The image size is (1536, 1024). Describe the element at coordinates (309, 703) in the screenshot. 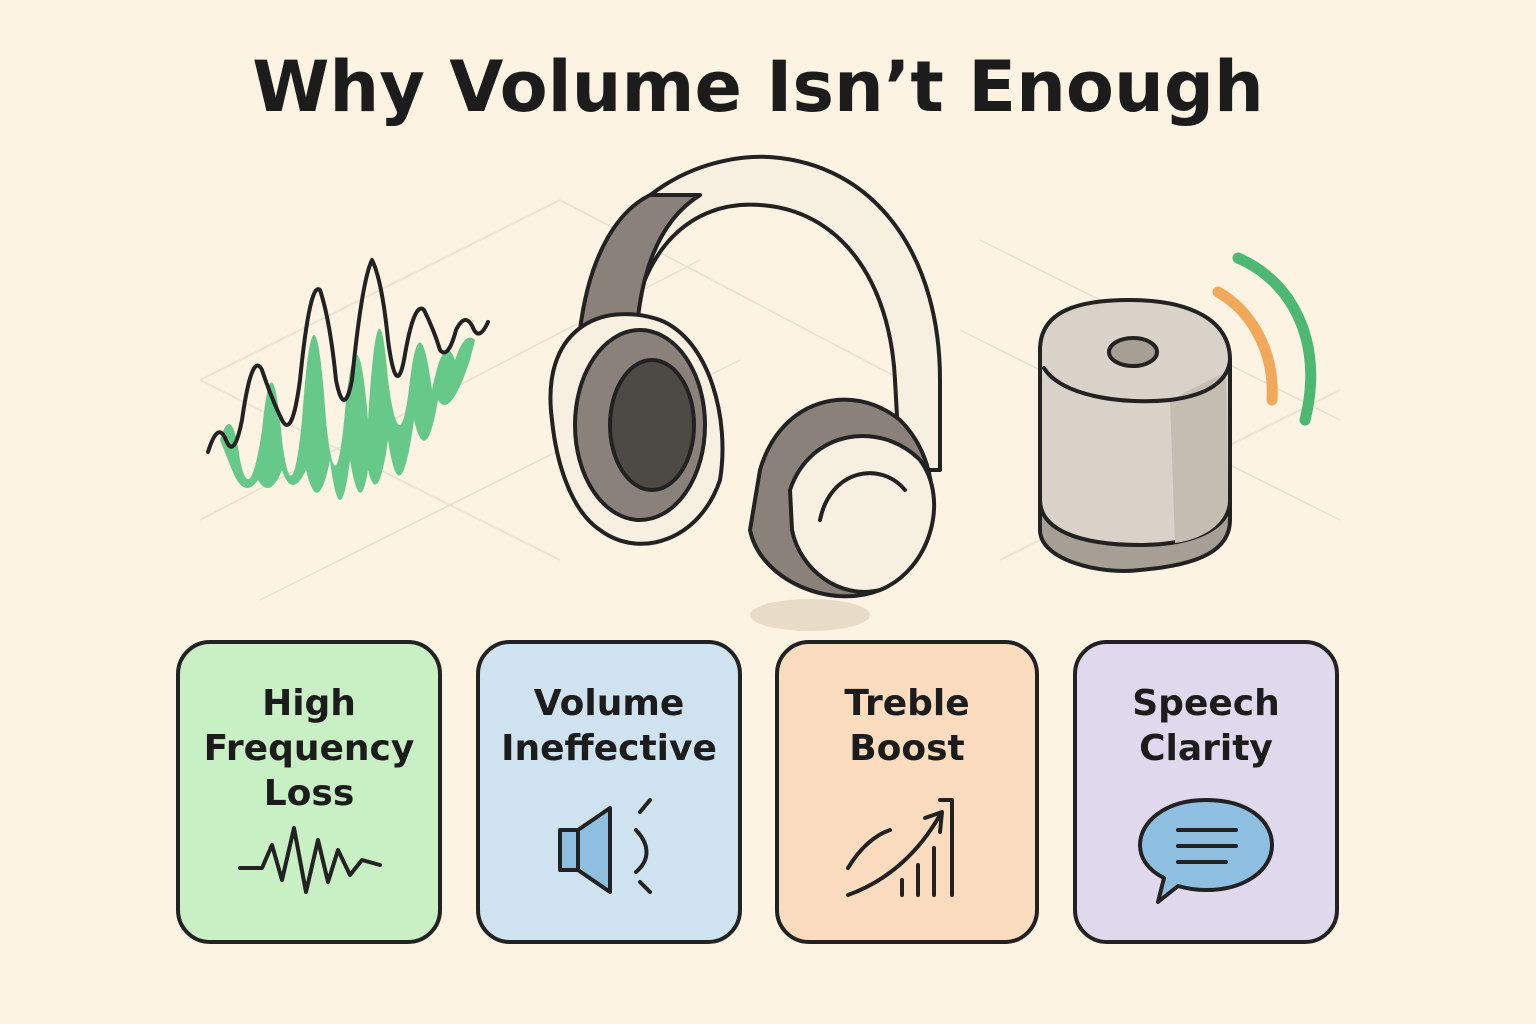

I see `card-label: High` at that location.